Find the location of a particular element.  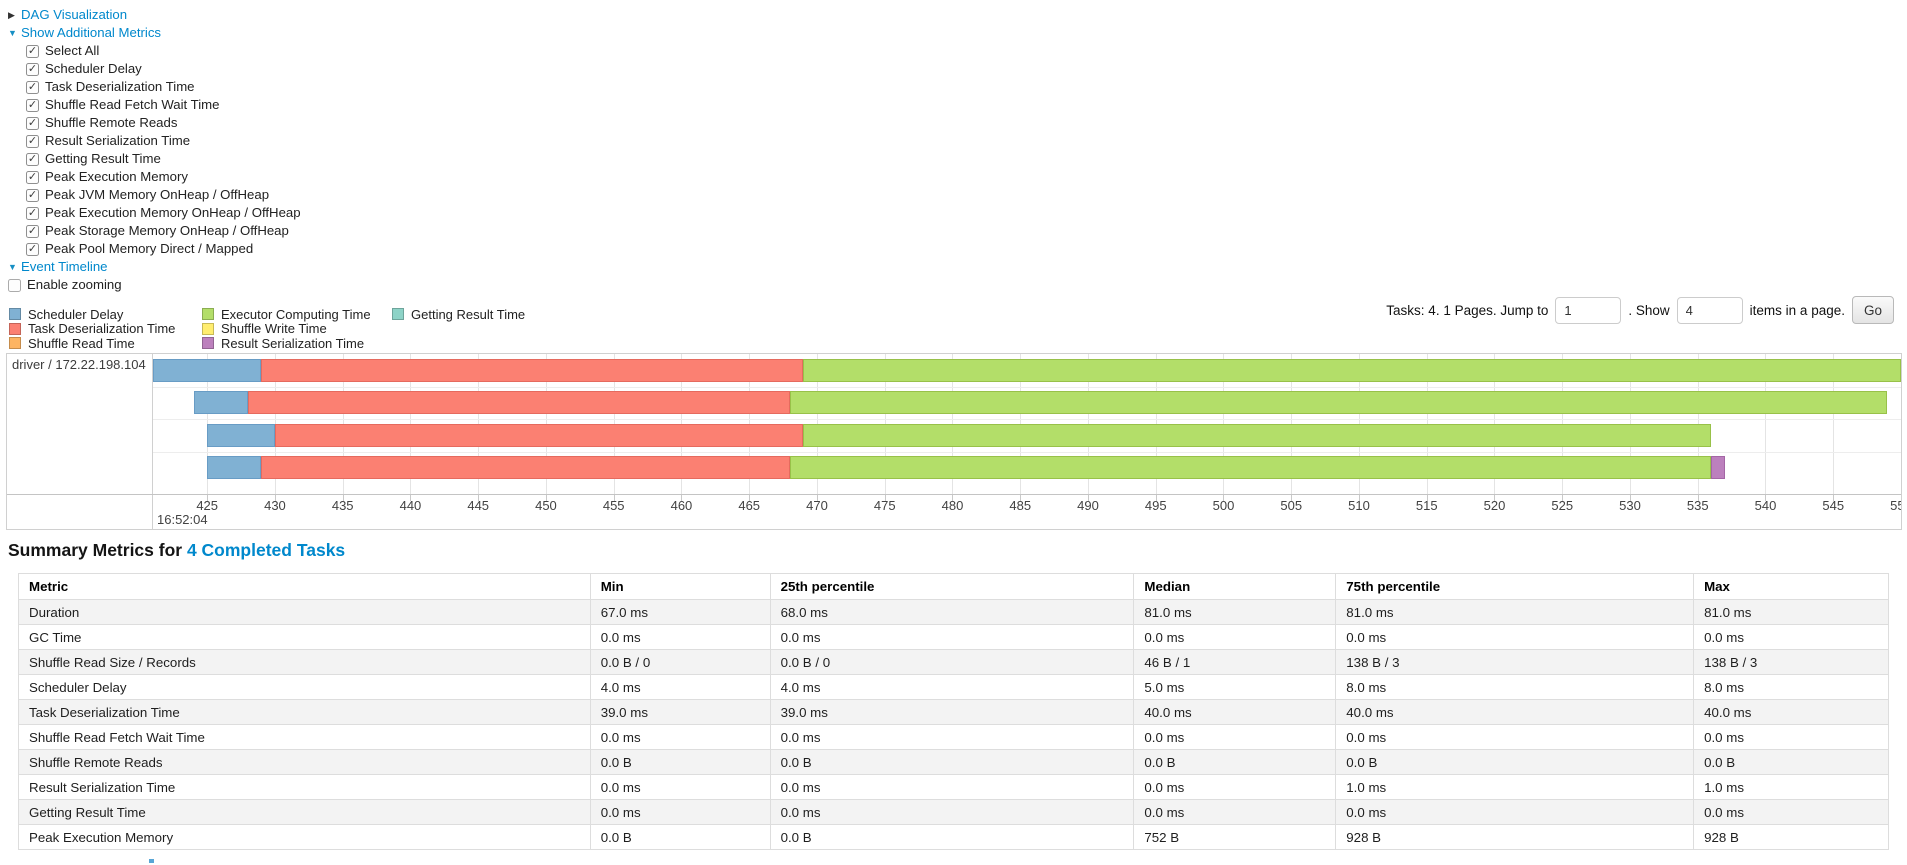

go-button: Go is located at coordinates (1872, 310).